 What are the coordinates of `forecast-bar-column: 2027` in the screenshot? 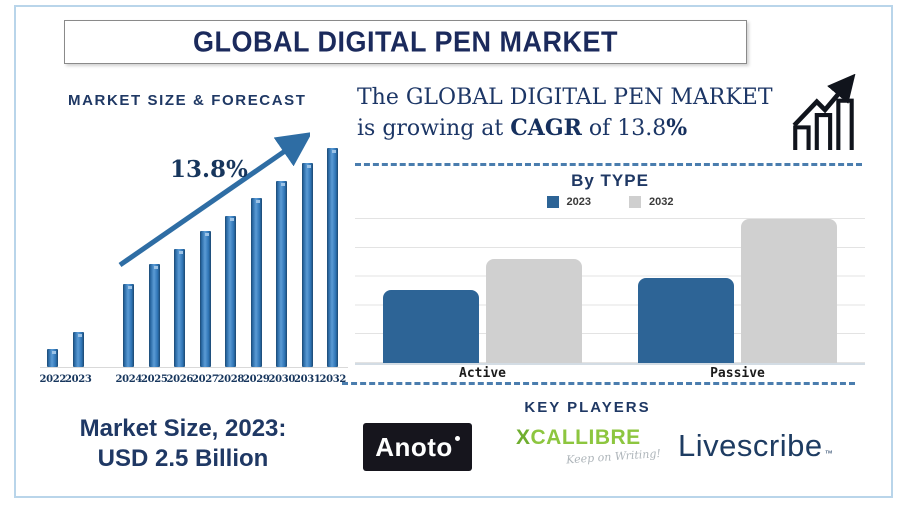 It's located at (205, 308).